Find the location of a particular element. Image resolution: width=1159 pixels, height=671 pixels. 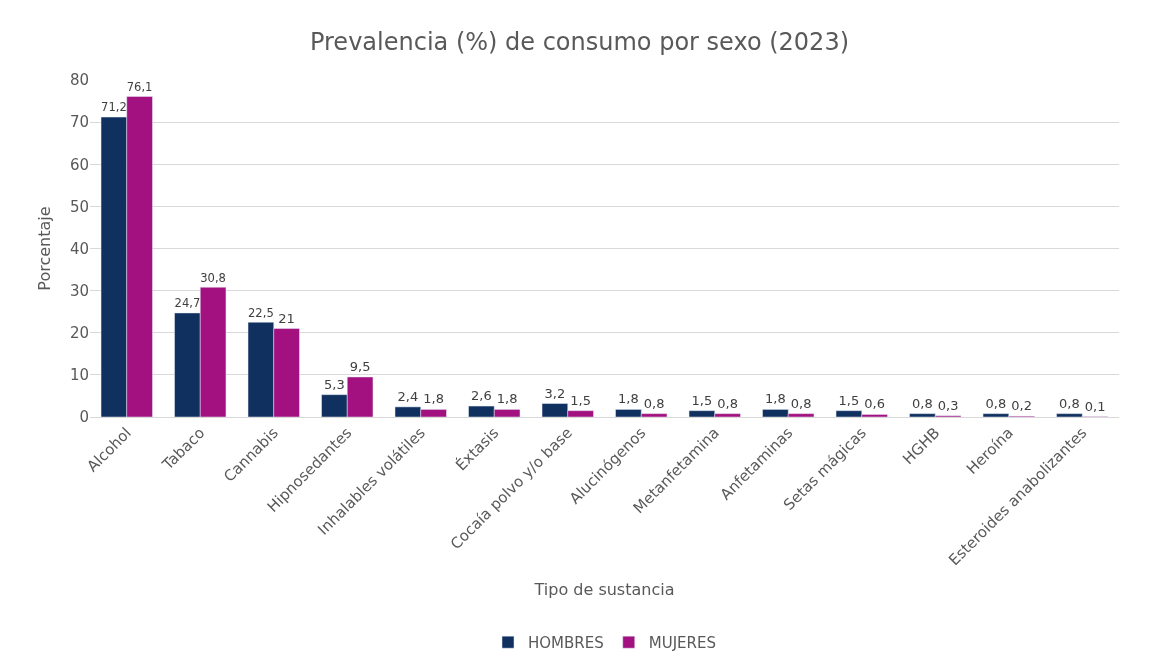

x-axis-title: Tipo de sustancia is located at coordinates (604, 589).